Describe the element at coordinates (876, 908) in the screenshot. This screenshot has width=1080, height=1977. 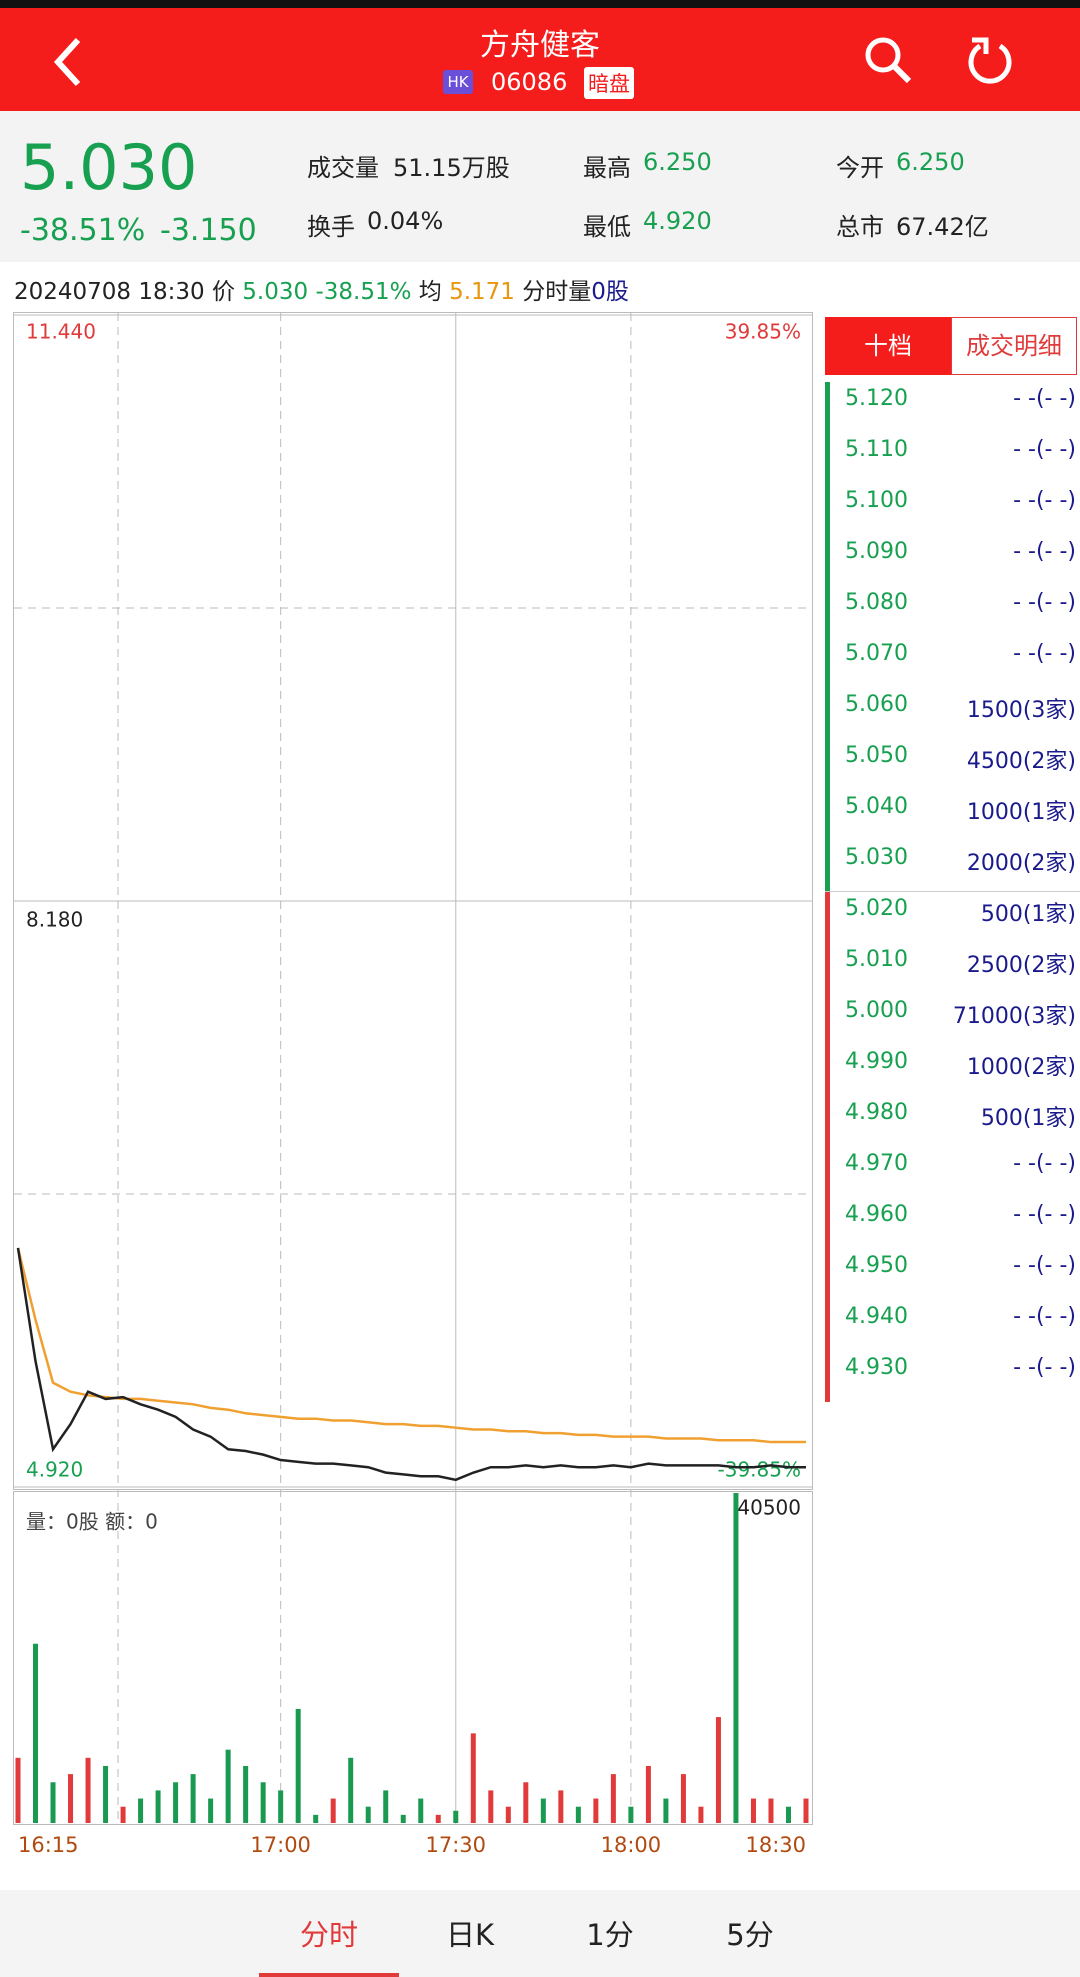
I see `book-price: 5.020` at that location.